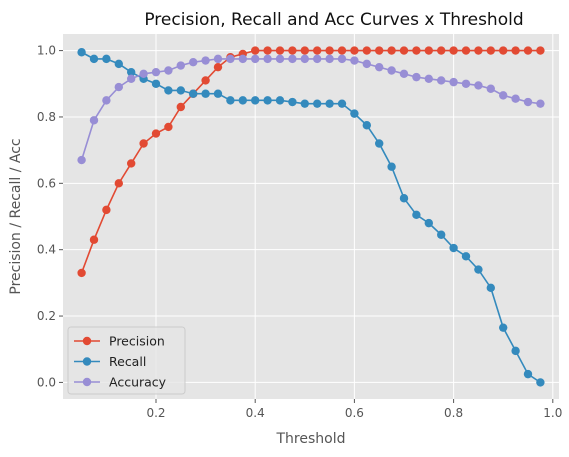 This screenshot has width=569, height=457. I want to click on legend-item-recall: Recall, so click(110, 361).